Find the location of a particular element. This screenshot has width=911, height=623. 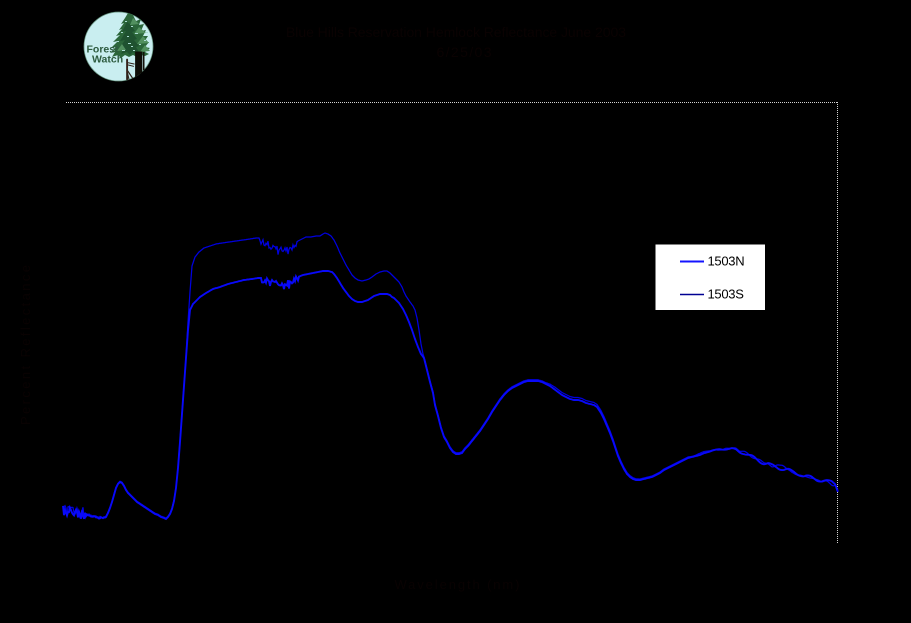

svg-text: Wavelength (nm) is located at coordinates (457, 584).